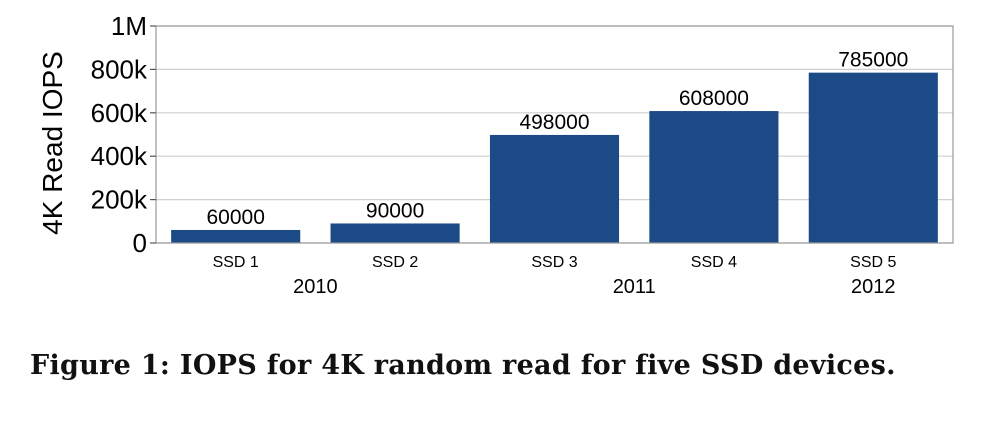 The height and width of the screenshot is (440, 990). I want to click on x-axis-ticks: SSD 1 SSD 2 SSD 3 SSD 4 SSD 5, so click(555, 262).